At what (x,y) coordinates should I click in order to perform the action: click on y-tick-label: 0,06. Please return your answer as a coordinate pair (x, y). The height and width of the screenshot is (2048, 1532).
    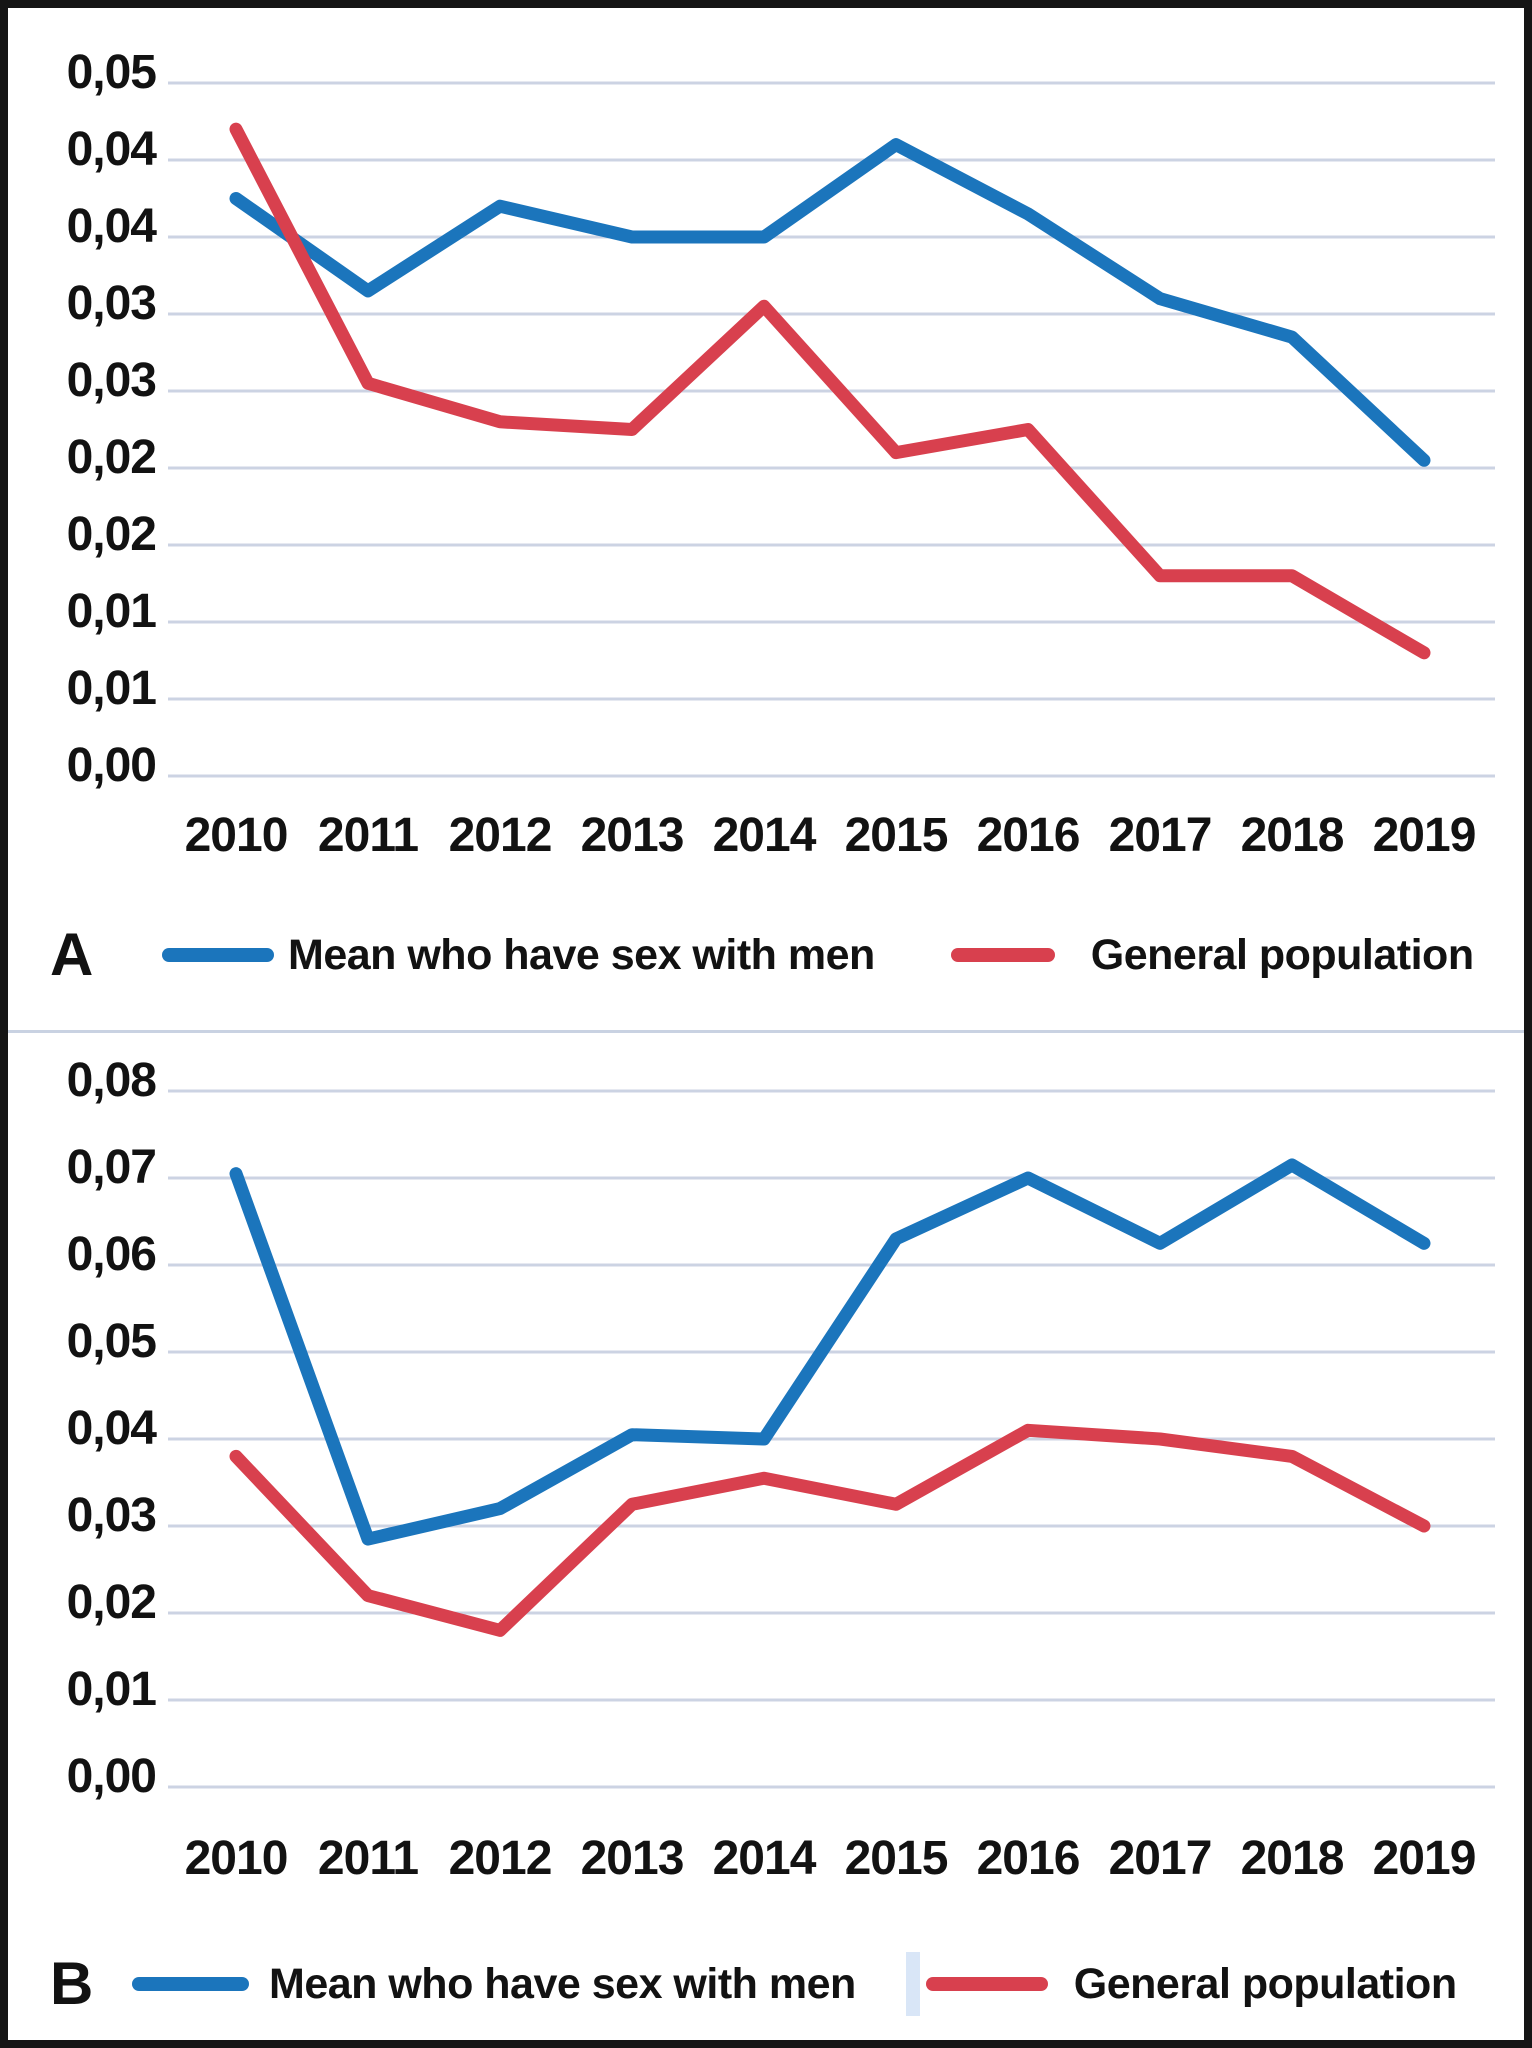
    Looking at the image, I should click on (111, 1254).